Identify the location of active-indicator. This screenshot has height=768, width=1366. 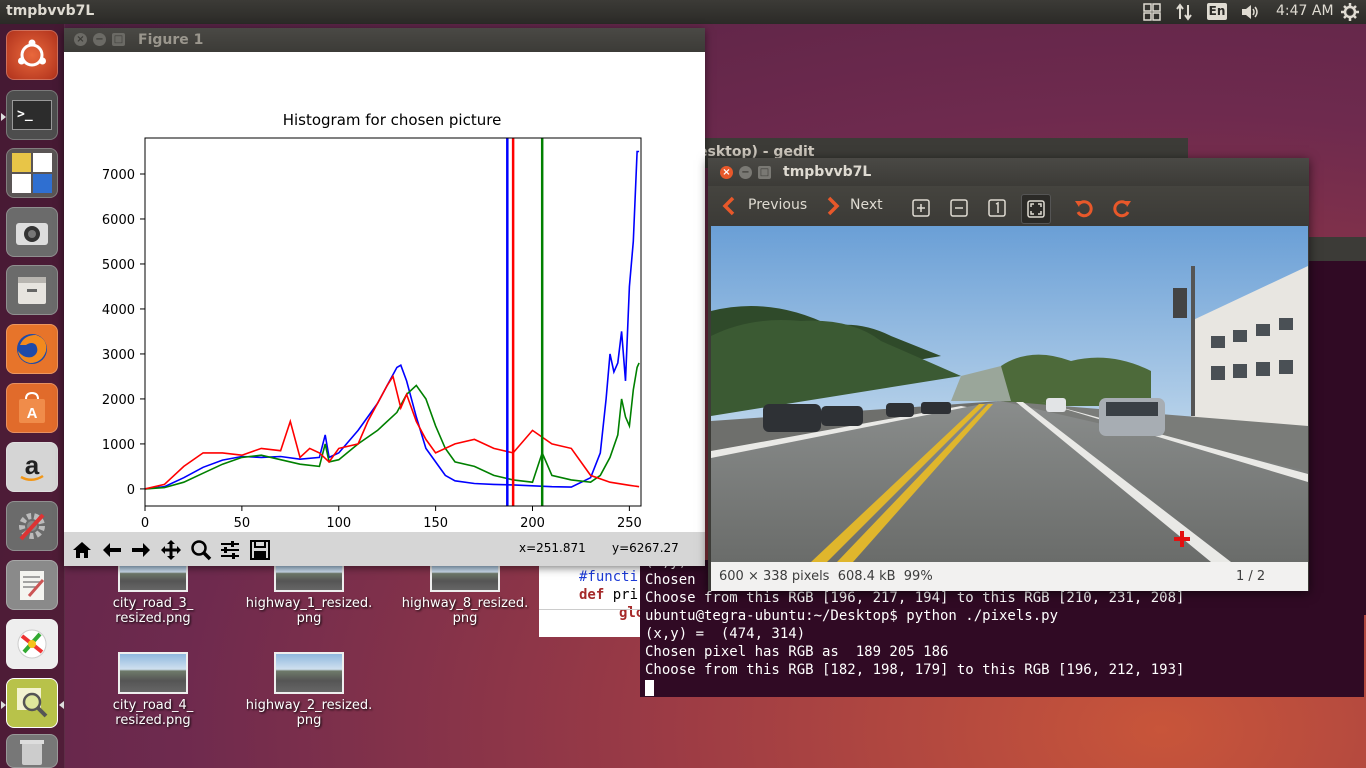
(61, 705).